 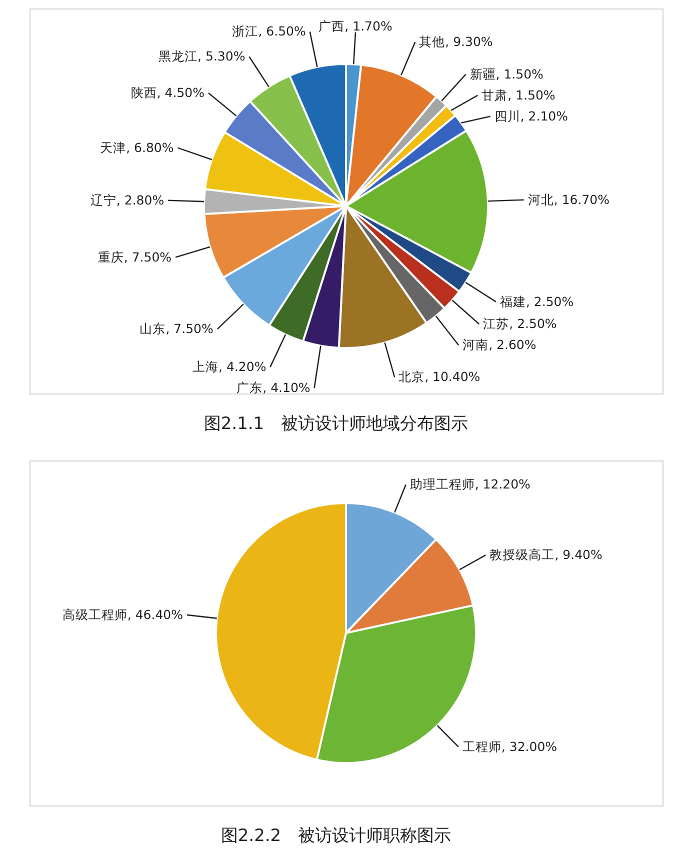 What do you see at coordinates (273, 388) in the screenshot?
I see `slice-label: 广东, 4.10%` at bounding box center [273, 388].